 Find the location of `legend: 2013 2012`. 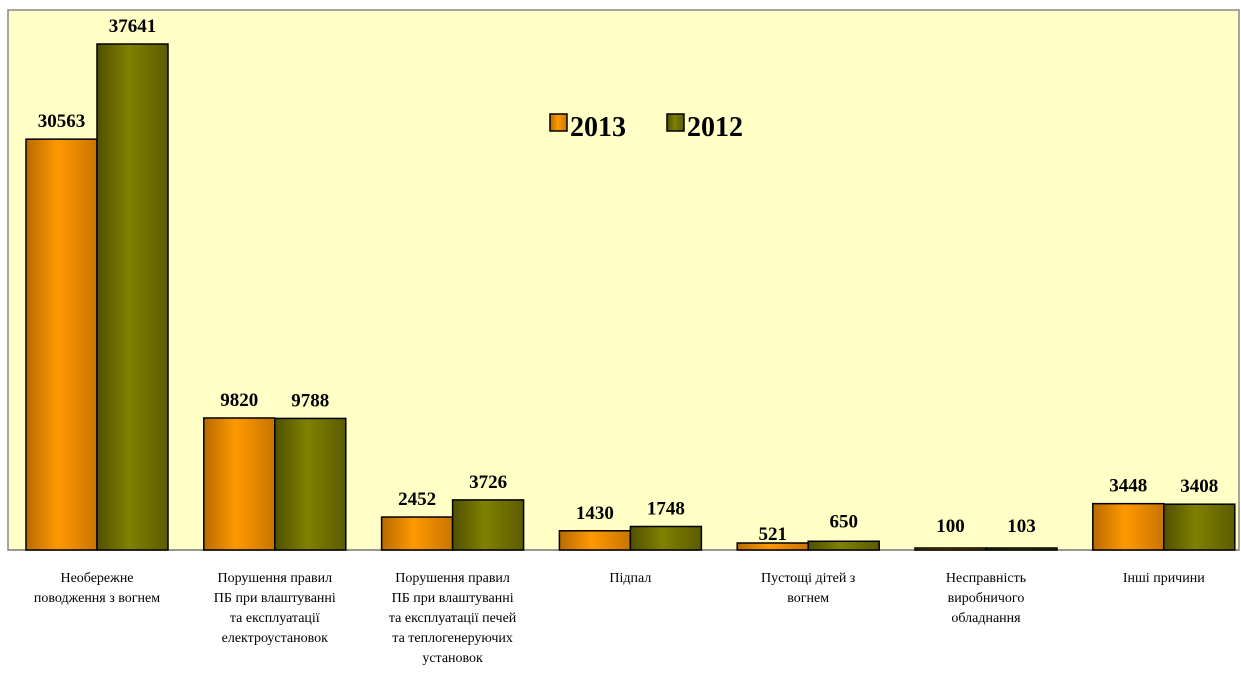

legend: 2013 2012 is located at coordinates (646, 127).